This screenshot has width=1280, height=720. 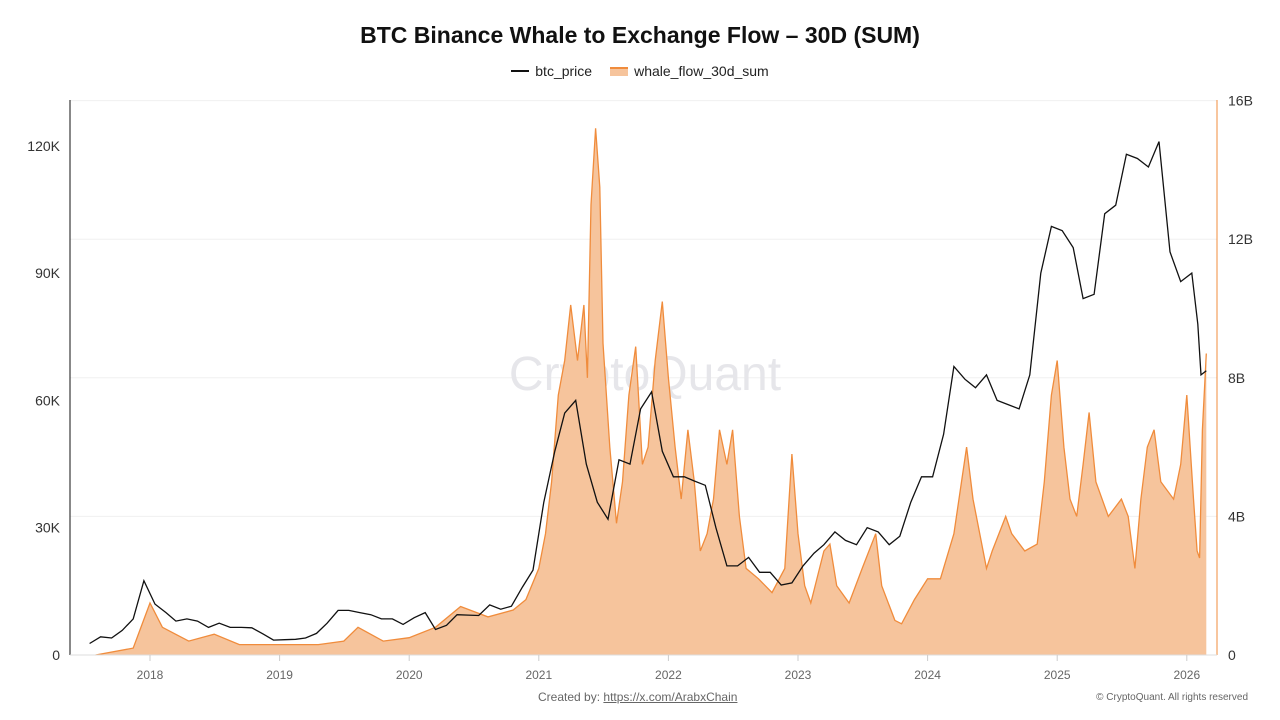 I want to click on copyright: © CryptoQuant. All rights reserved, so click(x=1172, y=697).